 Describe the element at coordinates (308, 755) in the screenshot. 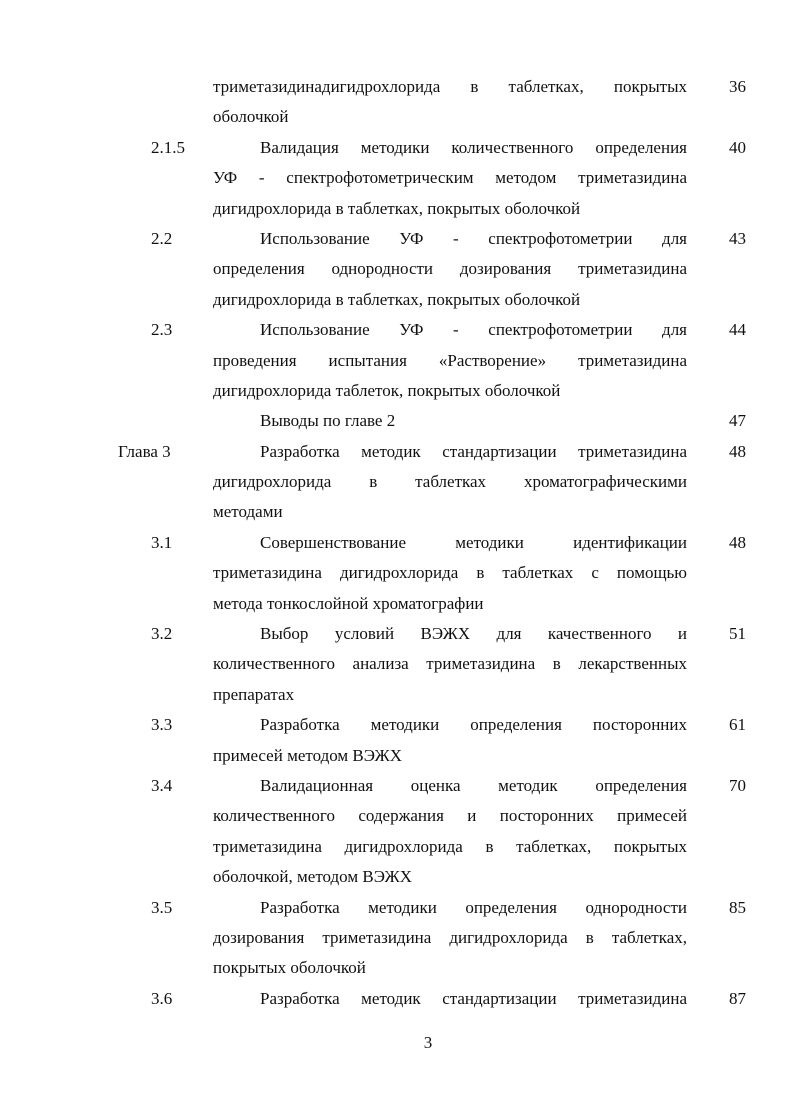

I see `toc-entry-title-line: примесей методом ВЭЖХ` at that location.